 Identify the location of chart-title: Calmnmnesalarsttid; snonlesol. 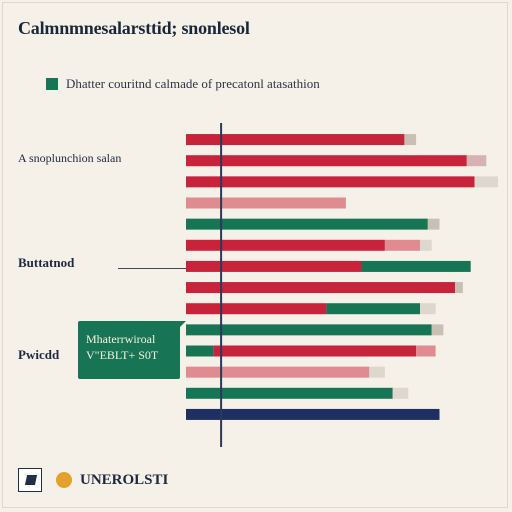
(134, 28).